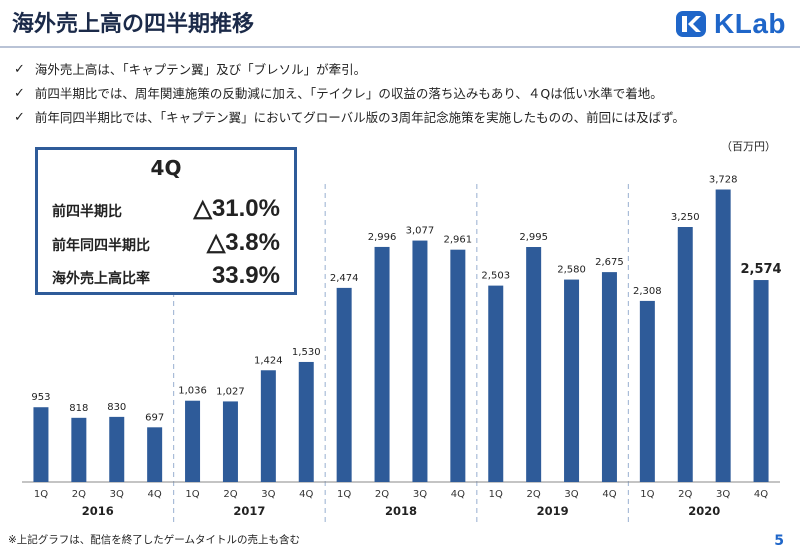 This screenshot has height=553, width=800. Describe the element at coordinates (166, 168) in the screenshot. I see `kpi-quarter: 4Q` at that location.